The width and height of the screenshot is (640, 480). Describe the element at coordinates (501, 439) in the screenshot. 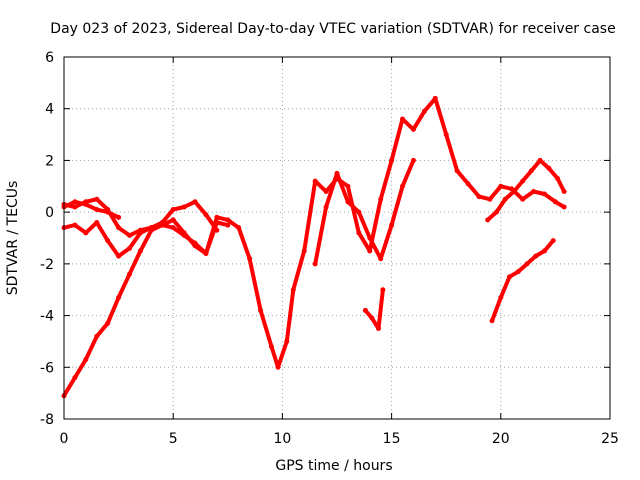

I see `x-tick-label: 20` at that location.